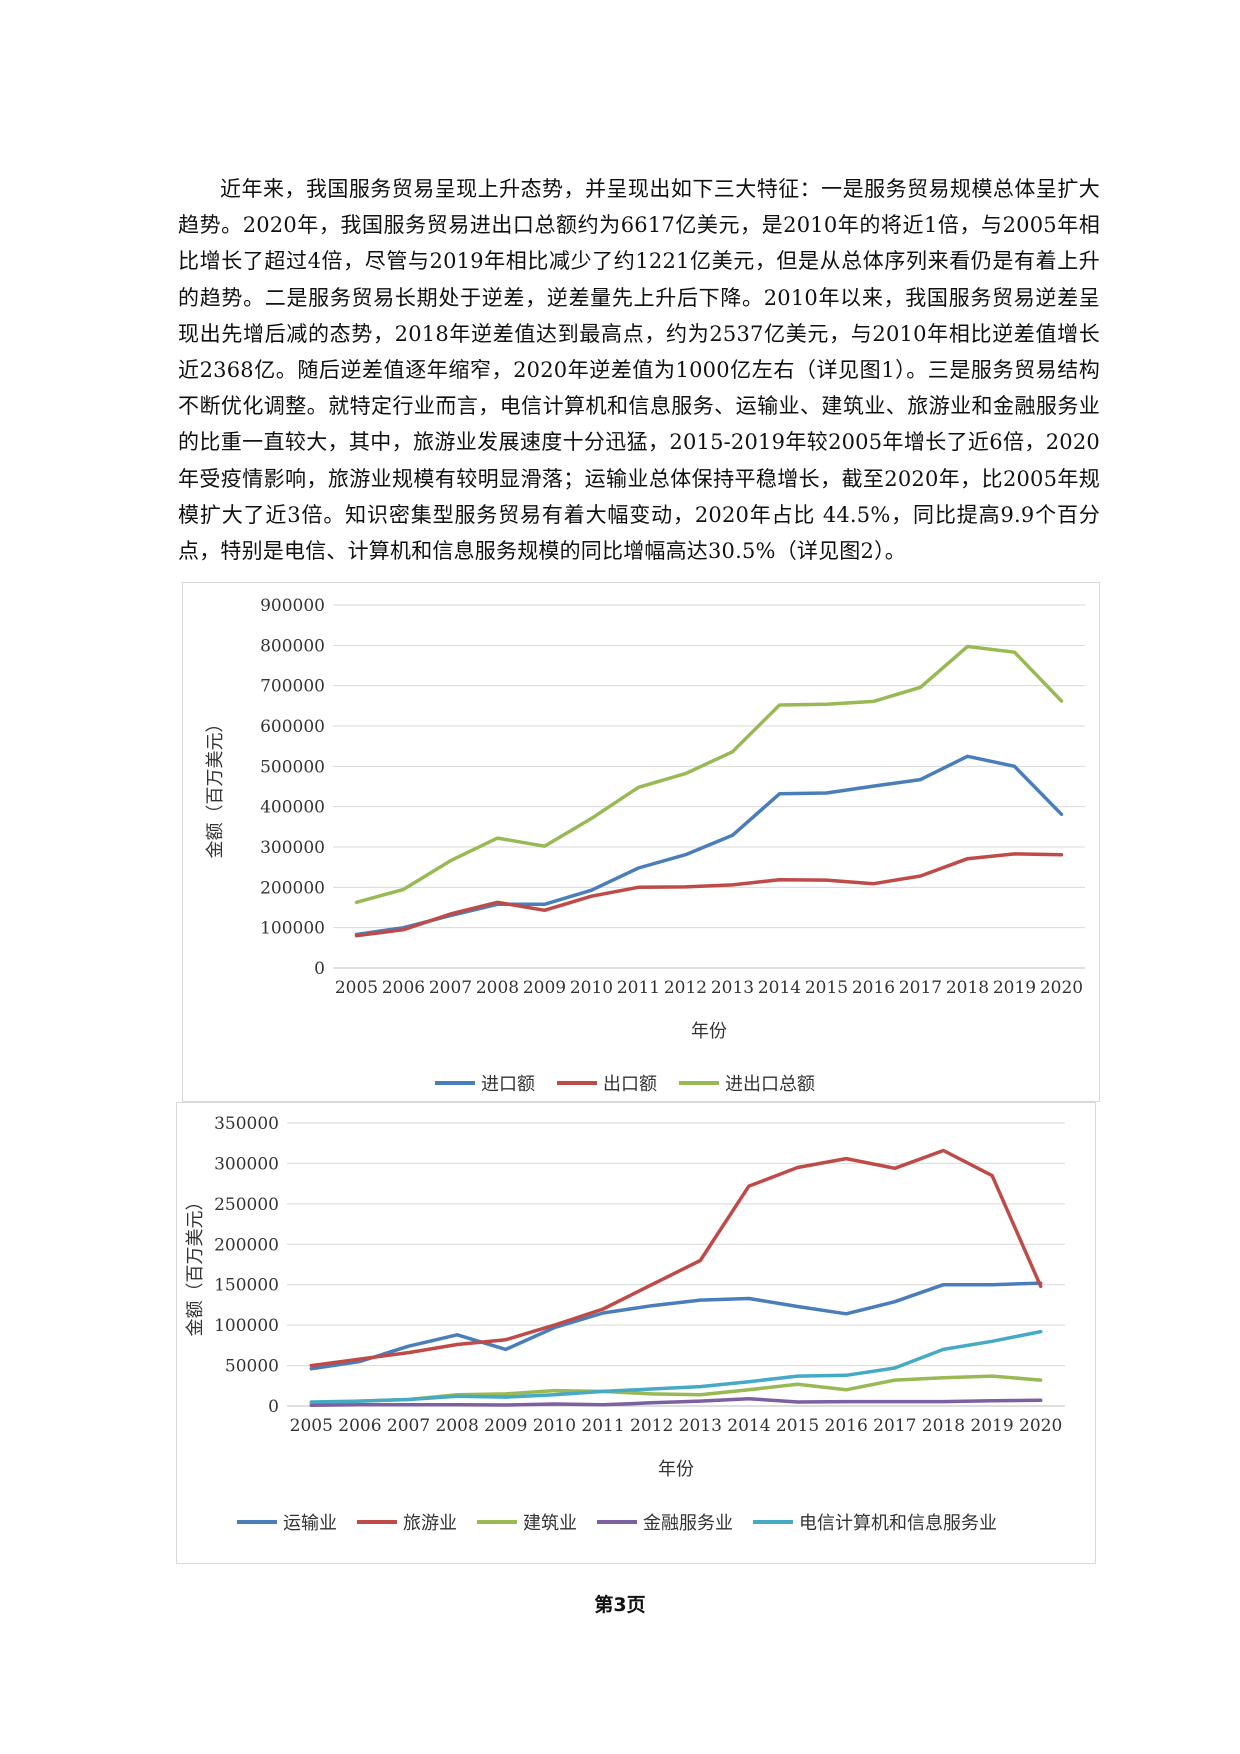  Describe the element at coordinates (508, 1084) in the screenshot. I see `legend-label: 进口额` at that location.